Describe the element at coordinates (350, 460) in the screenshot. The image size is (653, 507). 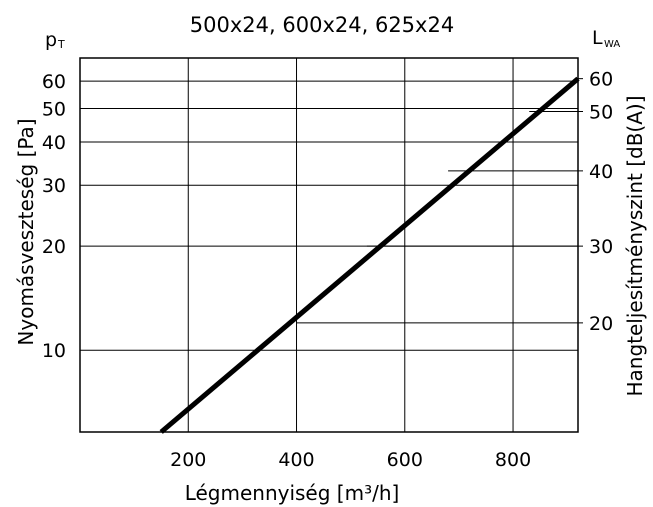
I see `x-tick-labels: 200 400 600 800` at that location.